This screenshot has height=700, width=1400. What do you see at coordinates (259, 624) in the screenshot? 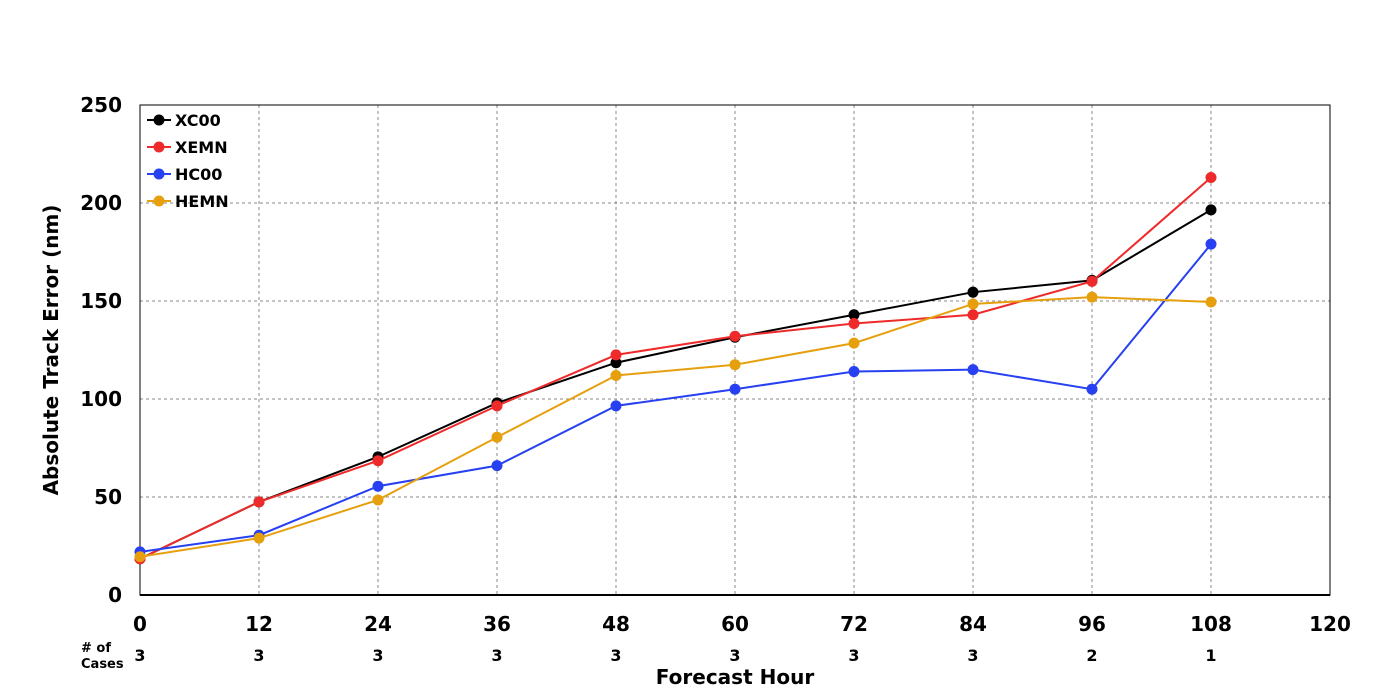
I see `x-tick-label: 12` at bounding box center [259, 624].